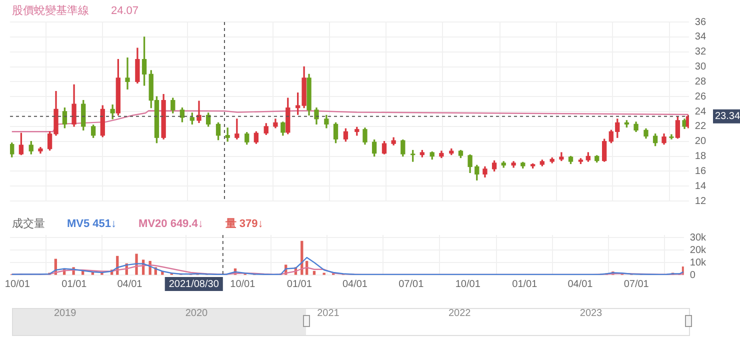 The width and height of the screenshot is (740, 343). Describe the element at coordinates (460, 313) in the screenshot. I see `x2-tick-label: 2022` at that location.